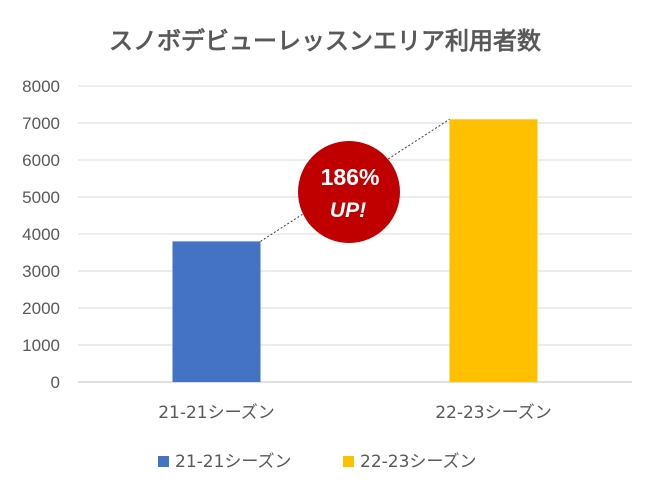  I want to click on chart-title: スノボデビューレッスンエリア利用者数, so click(325, 41).